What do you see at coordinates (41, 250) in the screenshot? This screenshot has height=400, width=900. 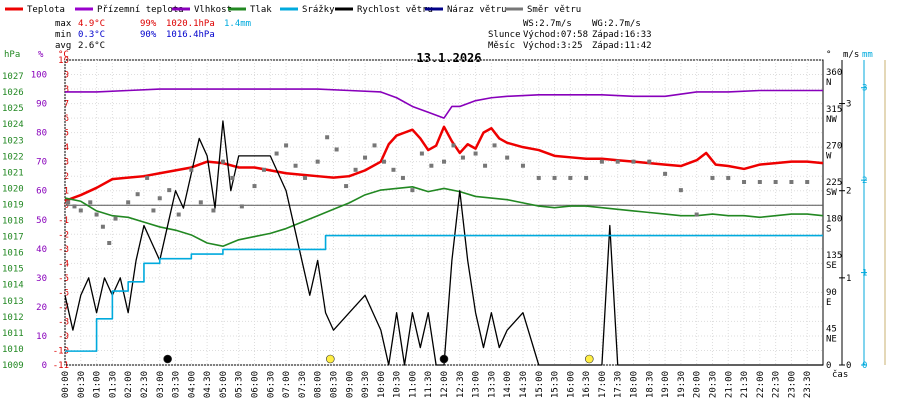 I see `tick-label-humidity: 40` at bounding box center [41, 250].